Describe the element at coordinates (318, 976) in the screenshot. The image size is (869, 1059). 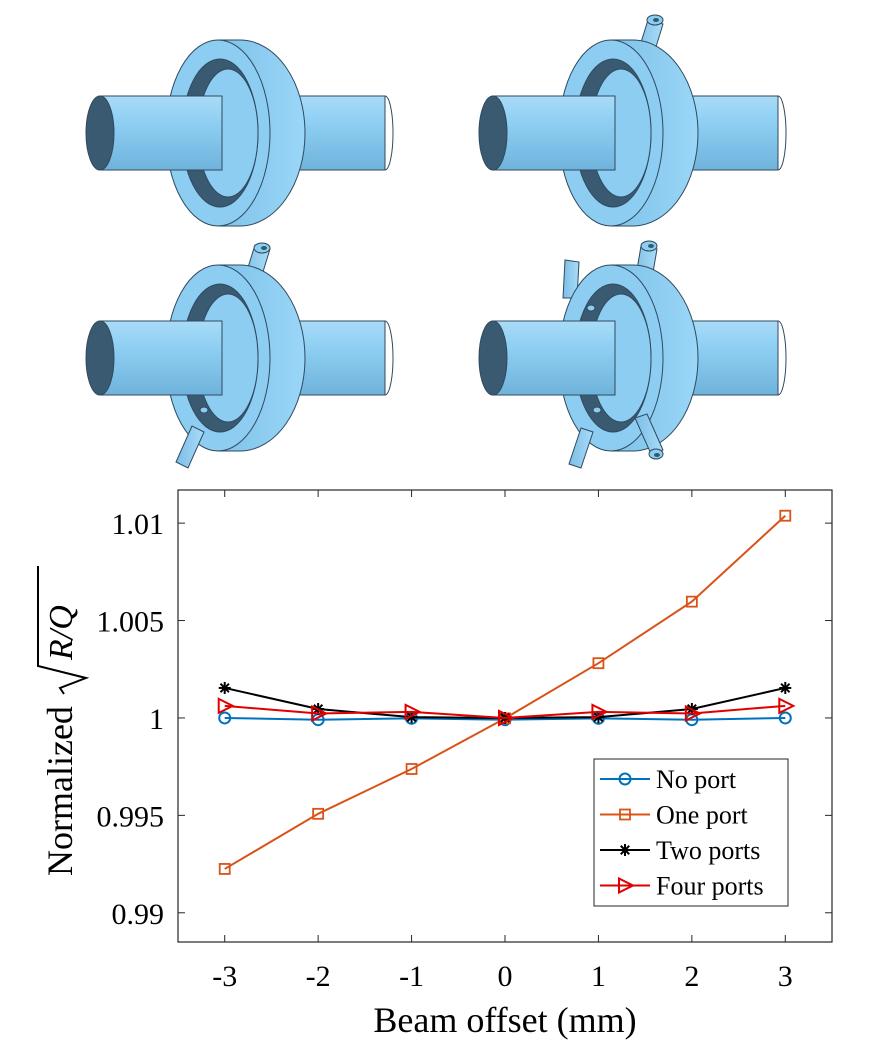
I see `x-tick-label: -2` at that location.